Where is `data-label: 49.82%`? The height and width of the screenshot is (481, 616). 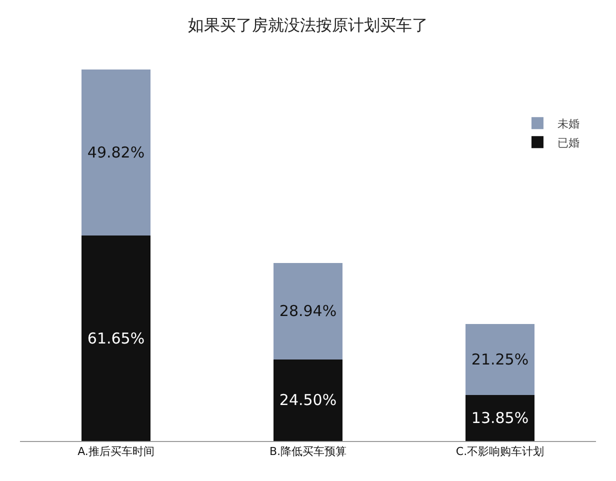
data-label: 49.82% is located at coordinates (116, 153).